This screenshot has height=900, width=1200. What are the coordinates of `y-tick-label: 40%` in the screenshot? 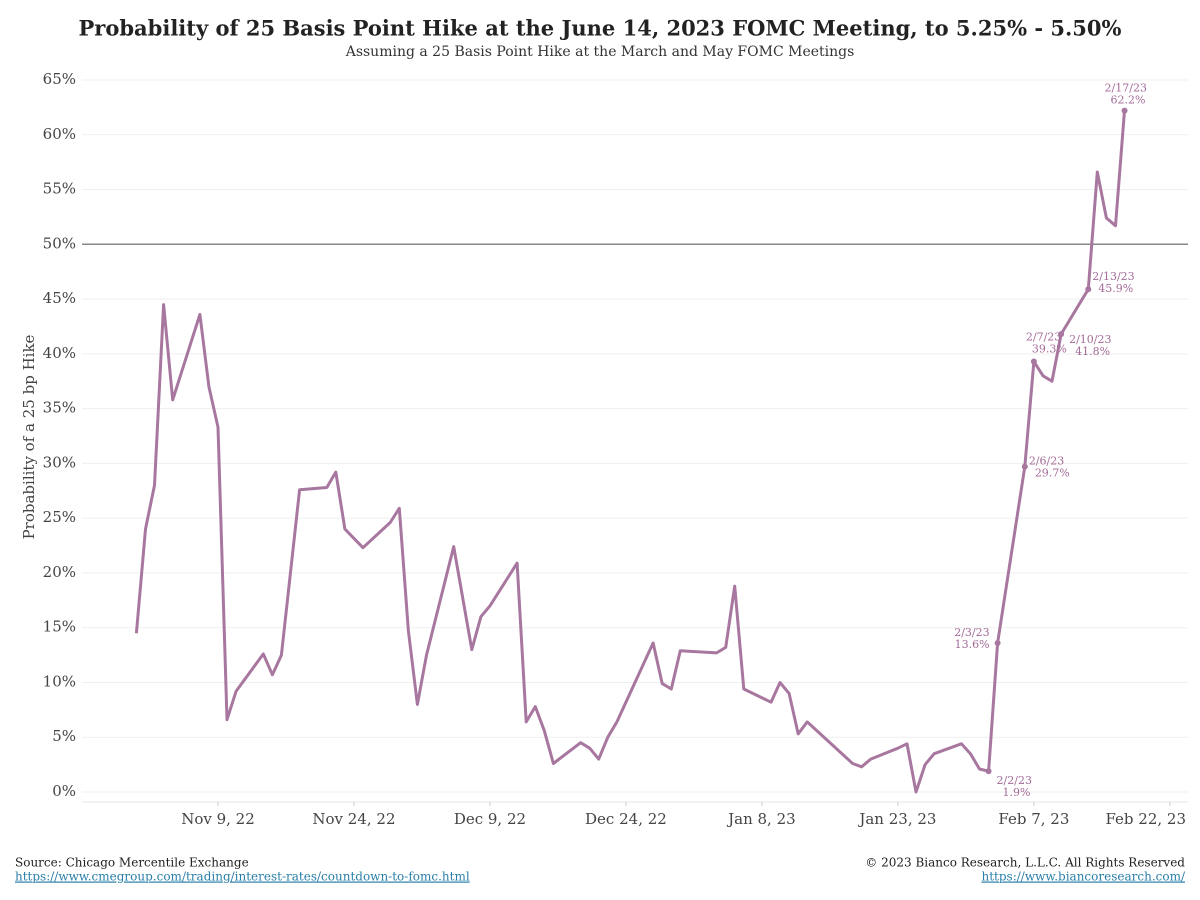 It's located at (59, 353).